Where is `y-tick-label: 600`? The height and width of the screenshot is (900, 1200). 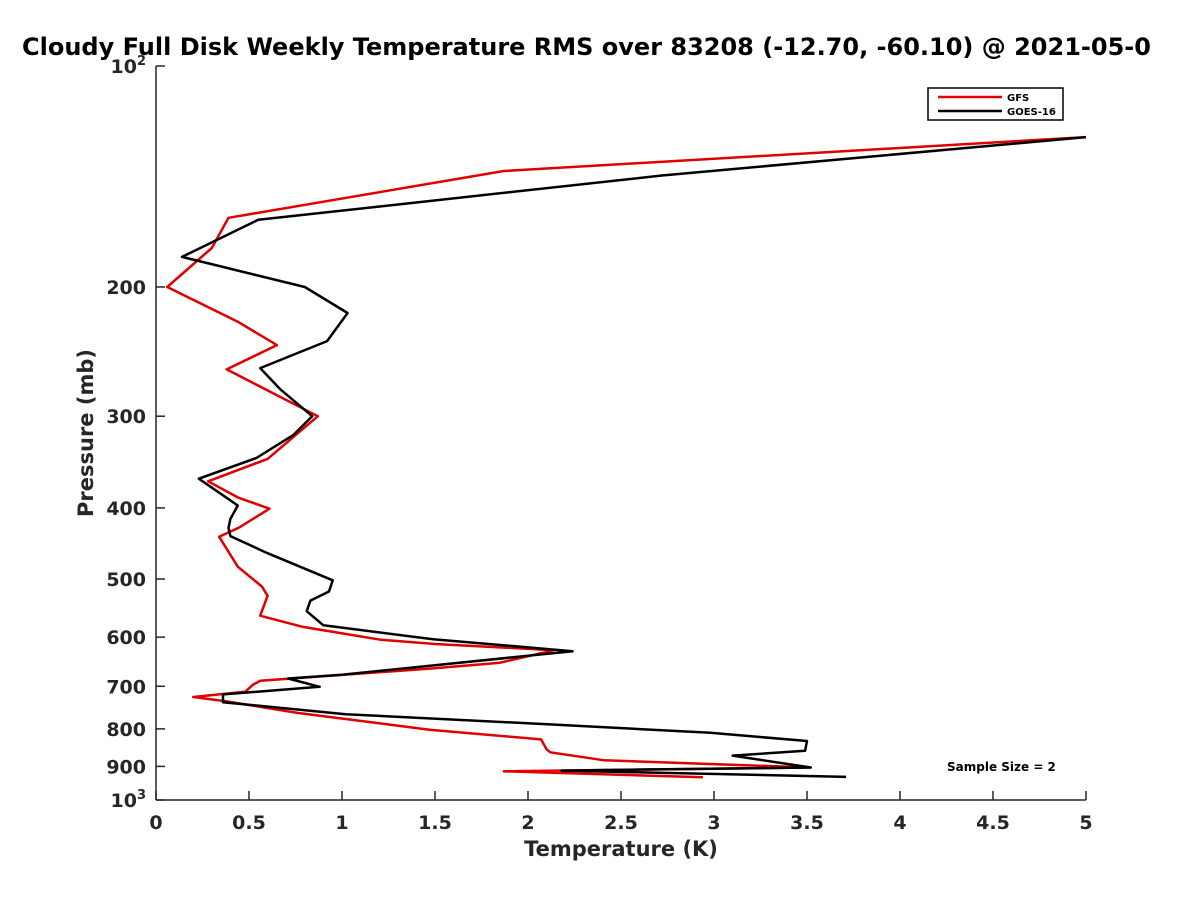 y-tick-label: 600 is located at coordinates (126, 638).